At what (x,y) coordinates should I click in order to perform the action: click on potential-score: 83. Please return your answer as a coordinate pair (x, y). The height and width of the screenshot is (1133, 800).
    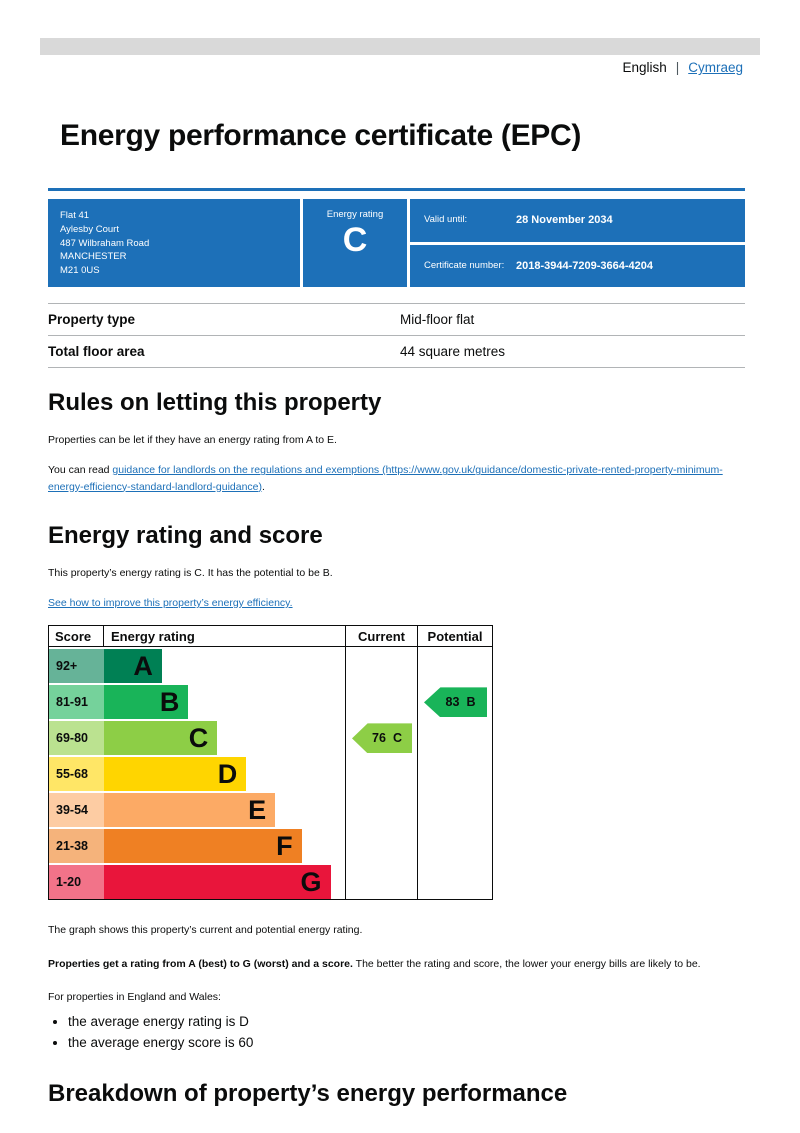
    Looking at the image, I should click on (452, 702).